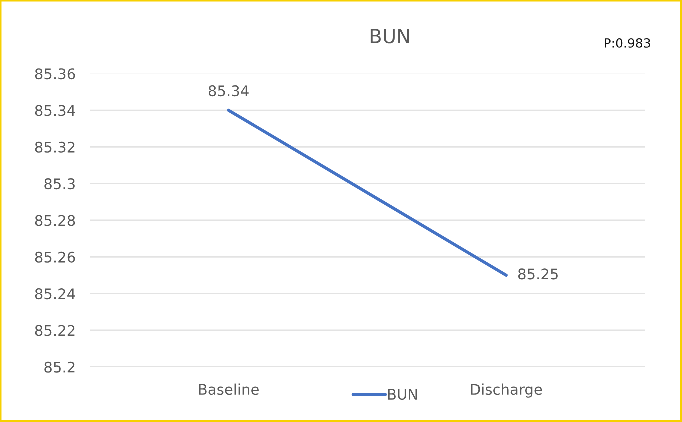  I want to click on text: P:0.983, so click(627, 43).